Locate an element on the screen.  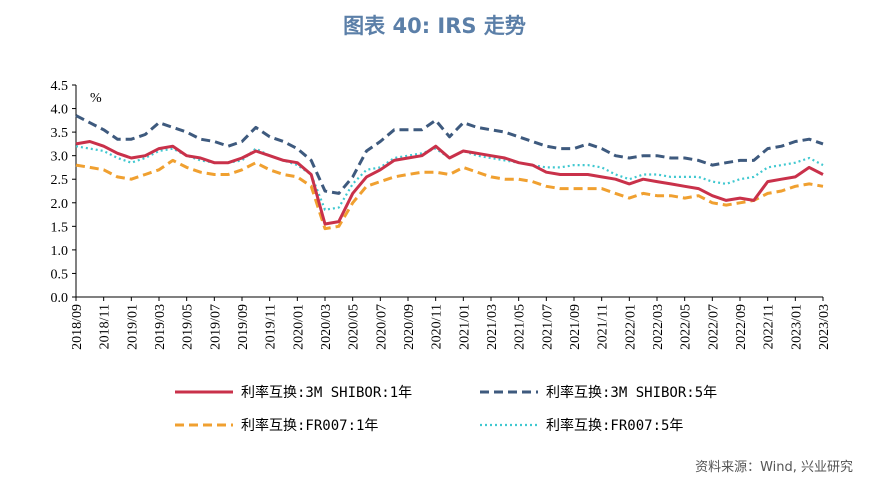
legend-label-1: 利率互换:3M SHIBOR:1年 is located at coordinates (326, 392).